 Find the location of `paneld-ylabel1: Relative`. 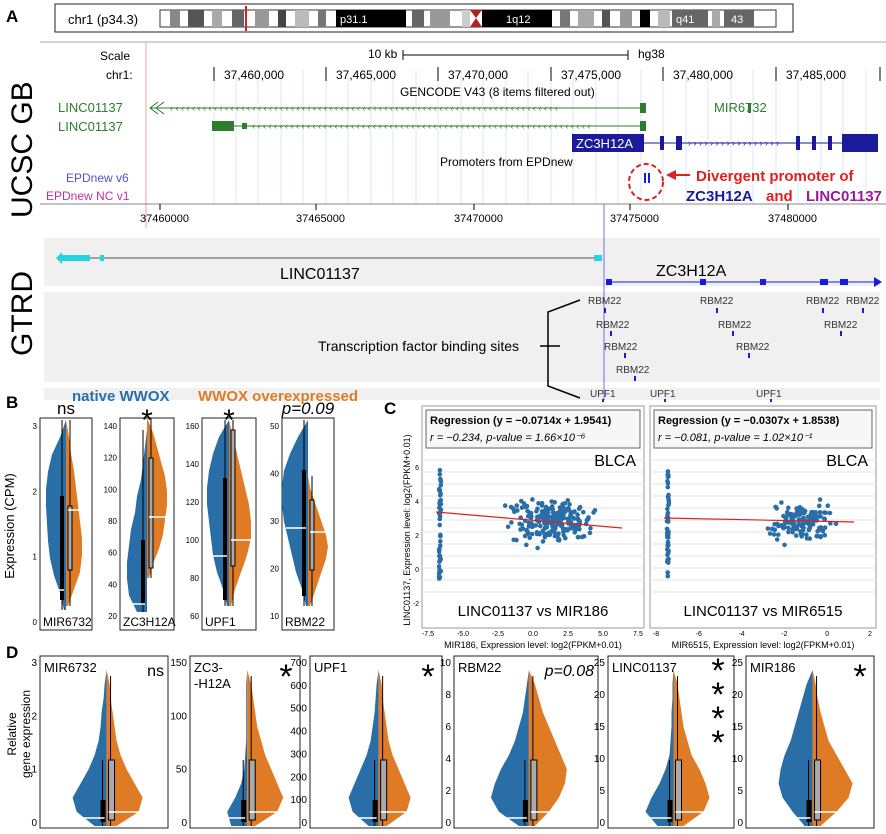

paneld-ylabel1: Relative is located at coordinates (12, 734).